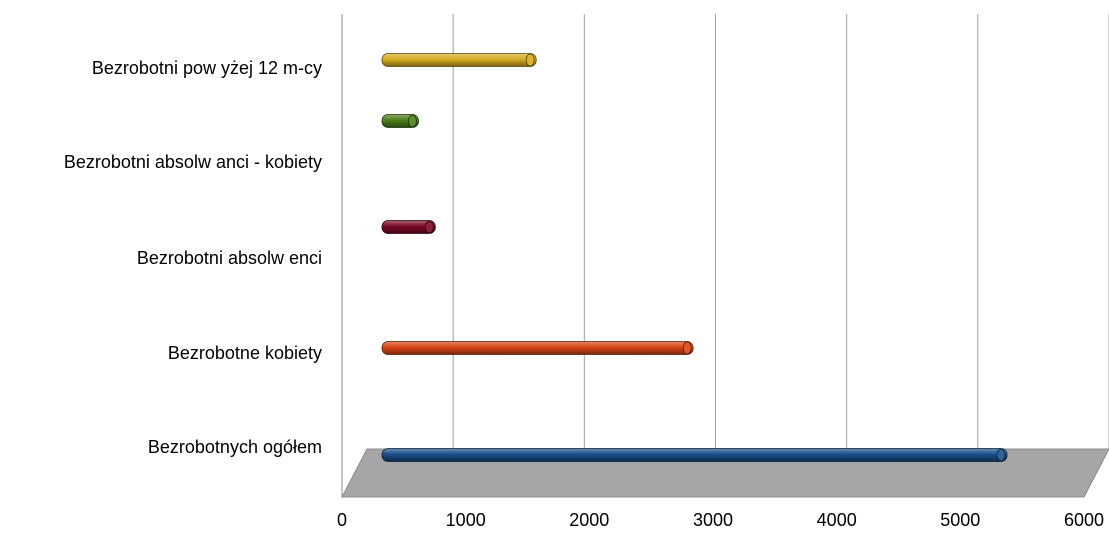 Image resolution: width=1109 pixels, height=539 pixels. Describe the element at coordinates (537, 348) in the screenshot. I see `bar-bezrobotne-kobiety` at that location.